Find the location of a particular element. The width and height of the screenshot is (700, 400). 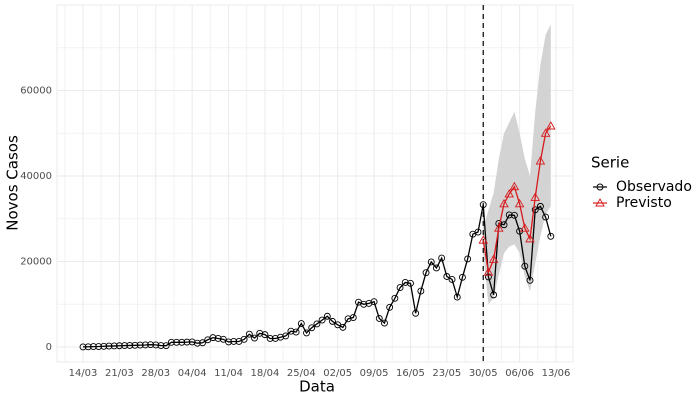

x-tick-label: 25/04 is located at coordinates (301, 373).